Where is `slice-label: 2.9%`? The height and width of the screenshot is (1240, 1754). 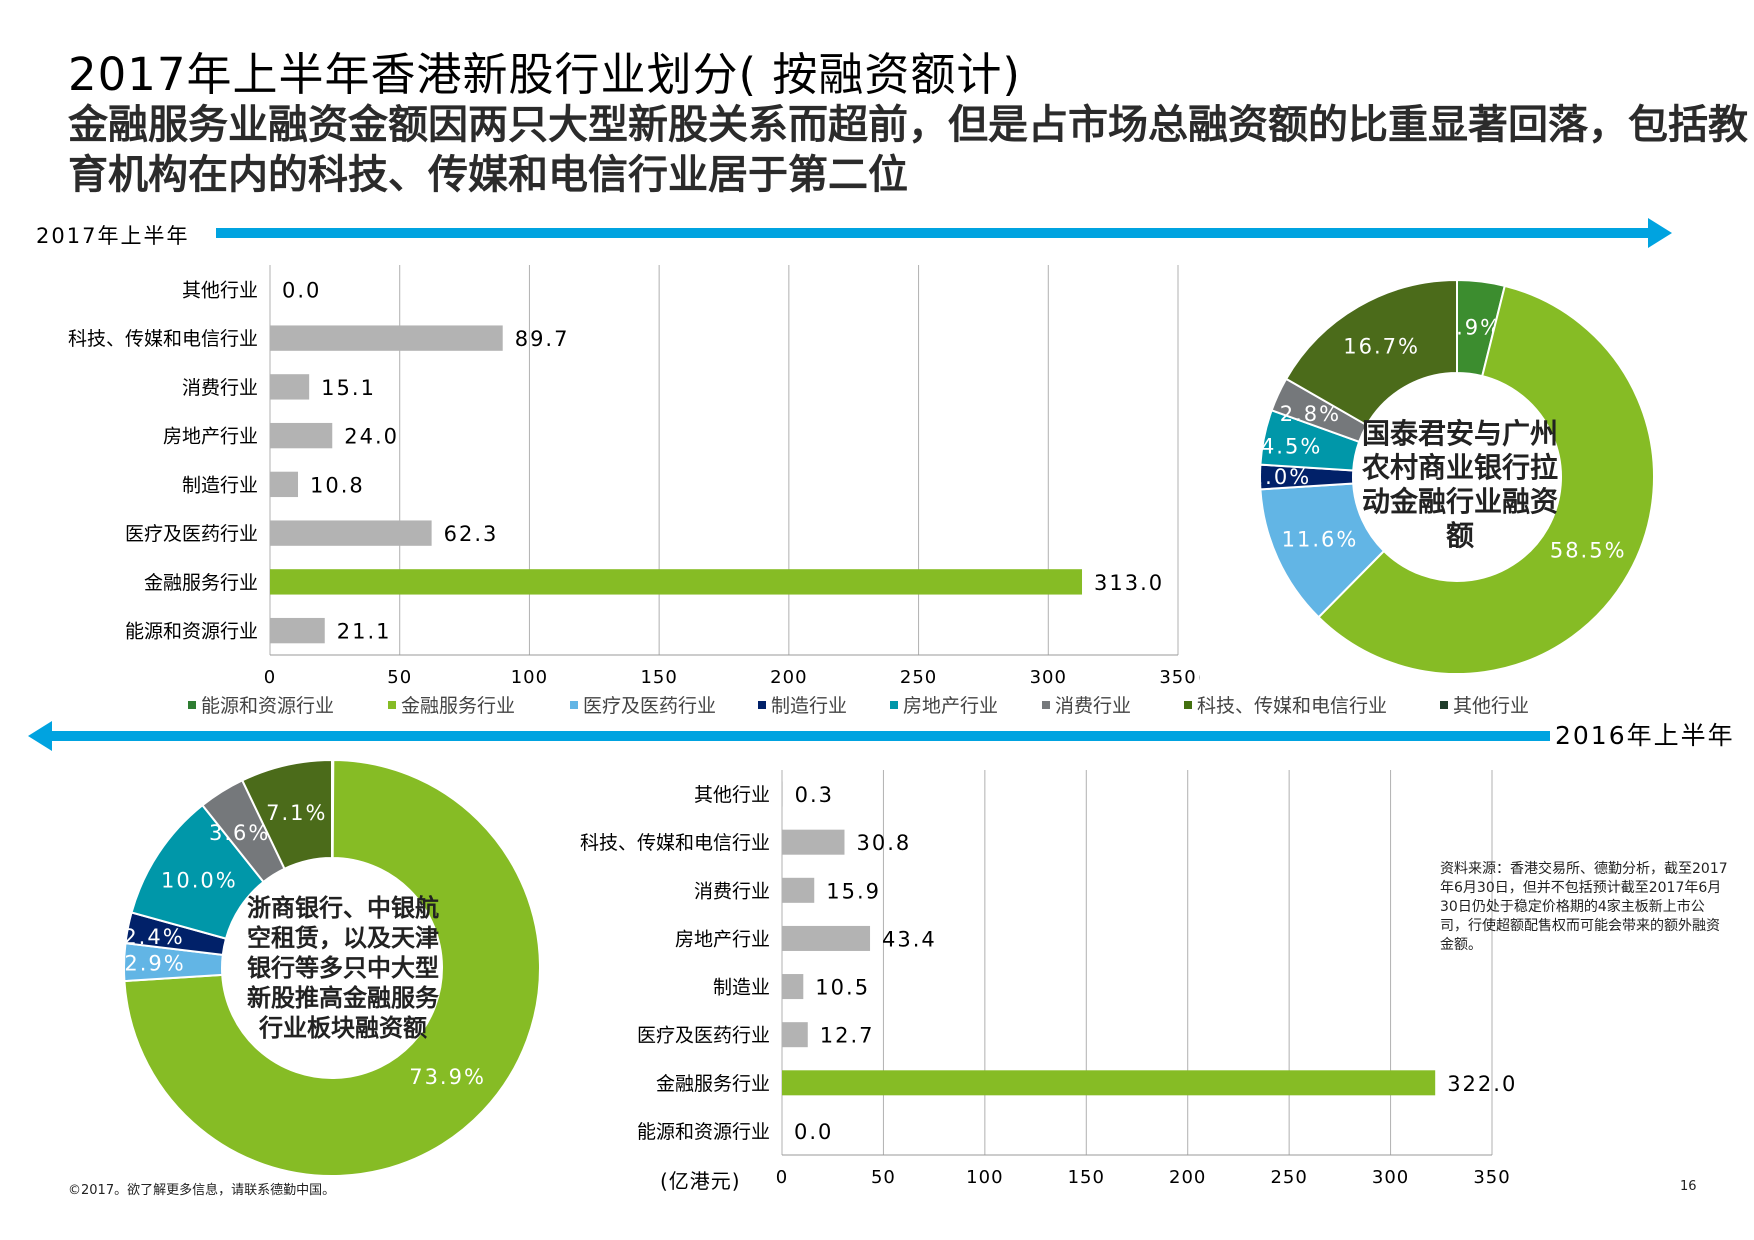
slice-label: 2.9% is located at coordinates (154, 964).